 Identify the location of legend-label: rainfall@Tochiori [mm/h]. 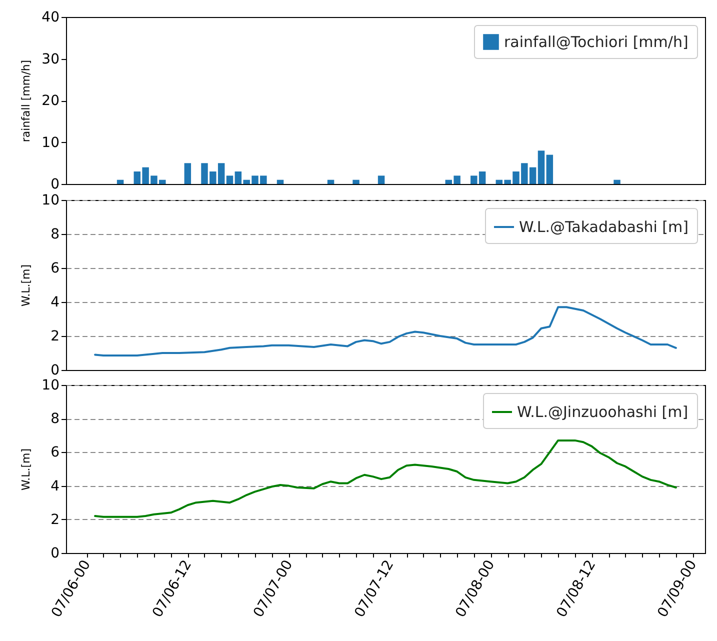
(596, 42).